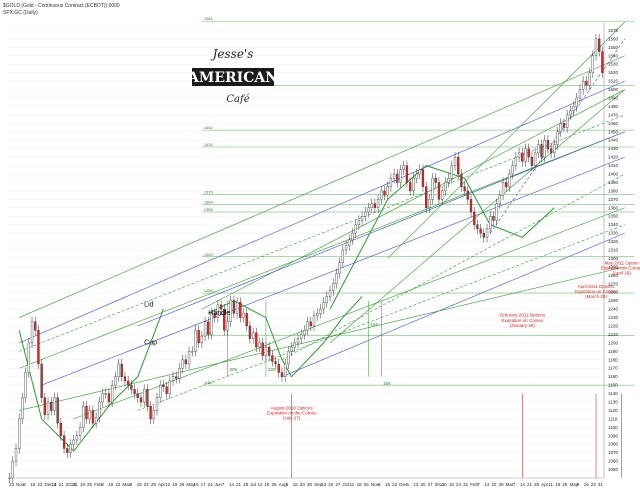 Image resolution: width=640 pixels, height=492 pixels. Describe the element at coordinates (621, 272) in the screenshot. I see `annotation-text: (April 26)` at that location.